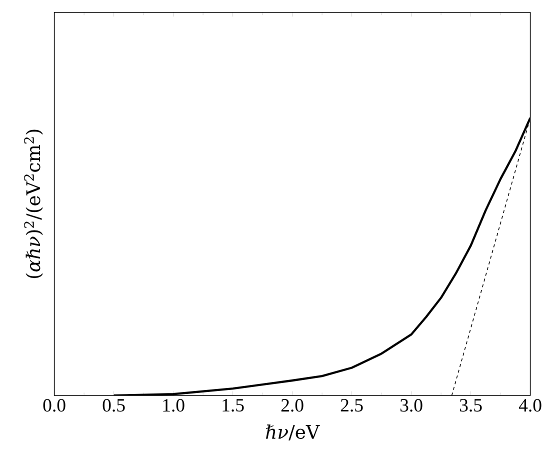 This screenshot has width=554, height=465. Describe the element at coordinates (292, 405) in the screenshot. I see `x-tick-label: 2.0` at that location.